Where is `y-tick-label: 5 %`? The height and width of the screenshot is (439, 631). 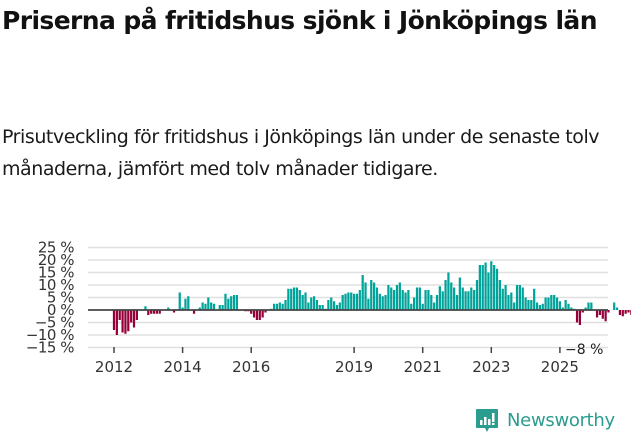 y-tick-label: 5 % is located at coordinates (60, 298).